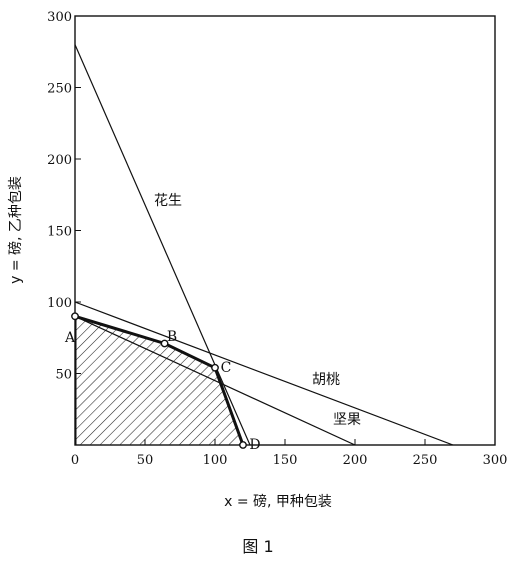 The image size is (515, 564). Describe the element at coordinates (172, 337) in the screenshot. I see `vertex-label-b: B` at that location.